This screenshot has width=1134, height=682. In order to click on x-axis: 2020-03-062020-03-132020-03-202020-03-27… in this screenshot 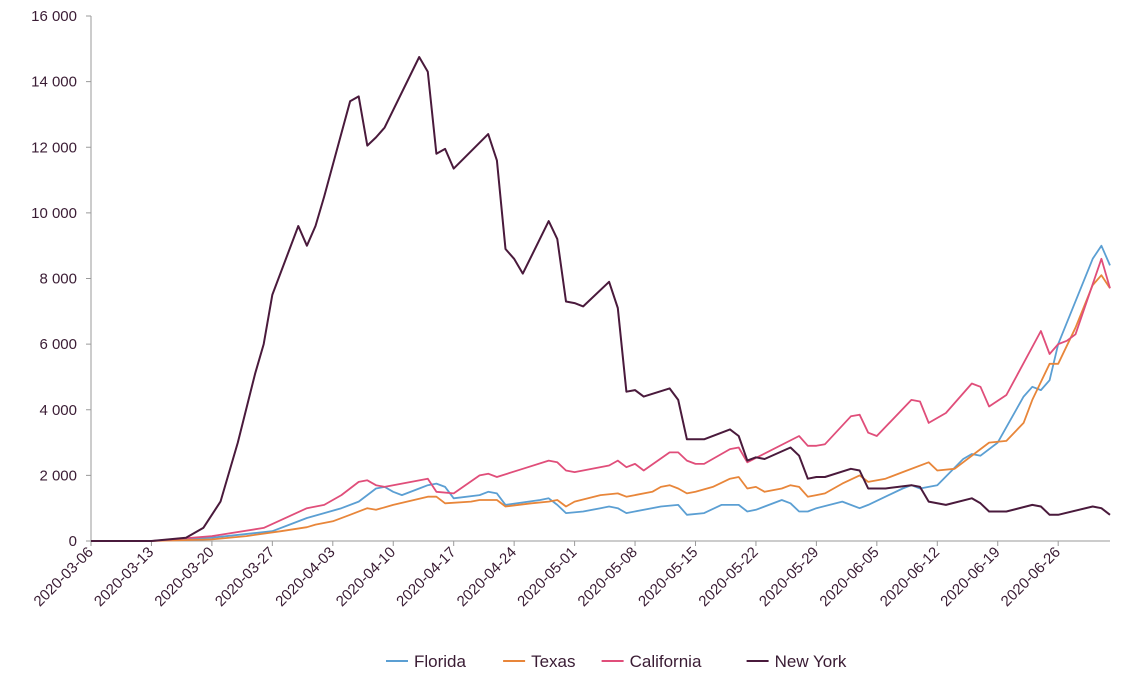, I will do `click(570, 575)`.